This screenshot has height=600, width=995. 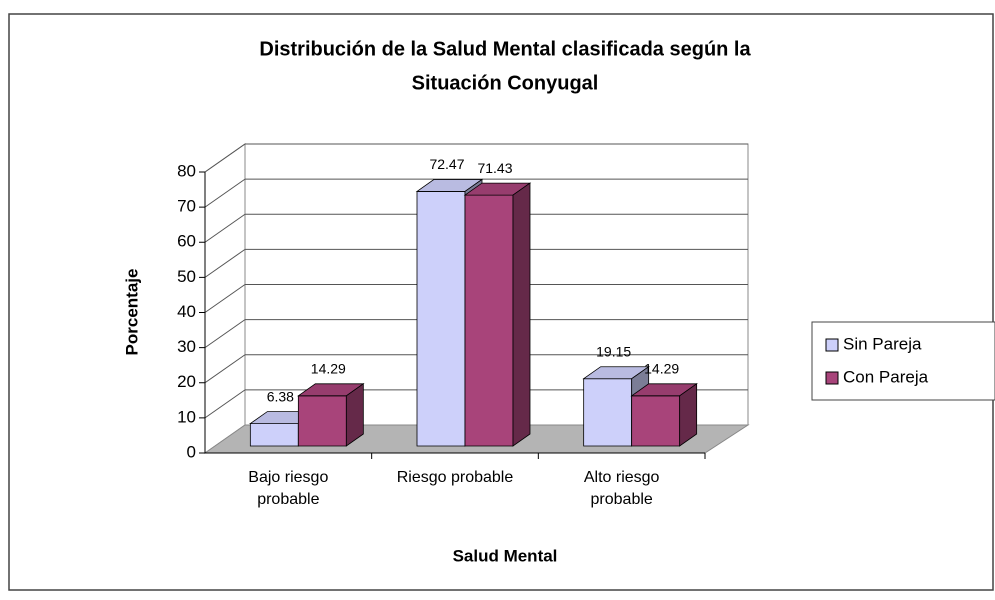 What do you see at coordinates (886, 376) in the screenshot?
I see `legend-label: Con Pareja` at bounding box center [886, 376].